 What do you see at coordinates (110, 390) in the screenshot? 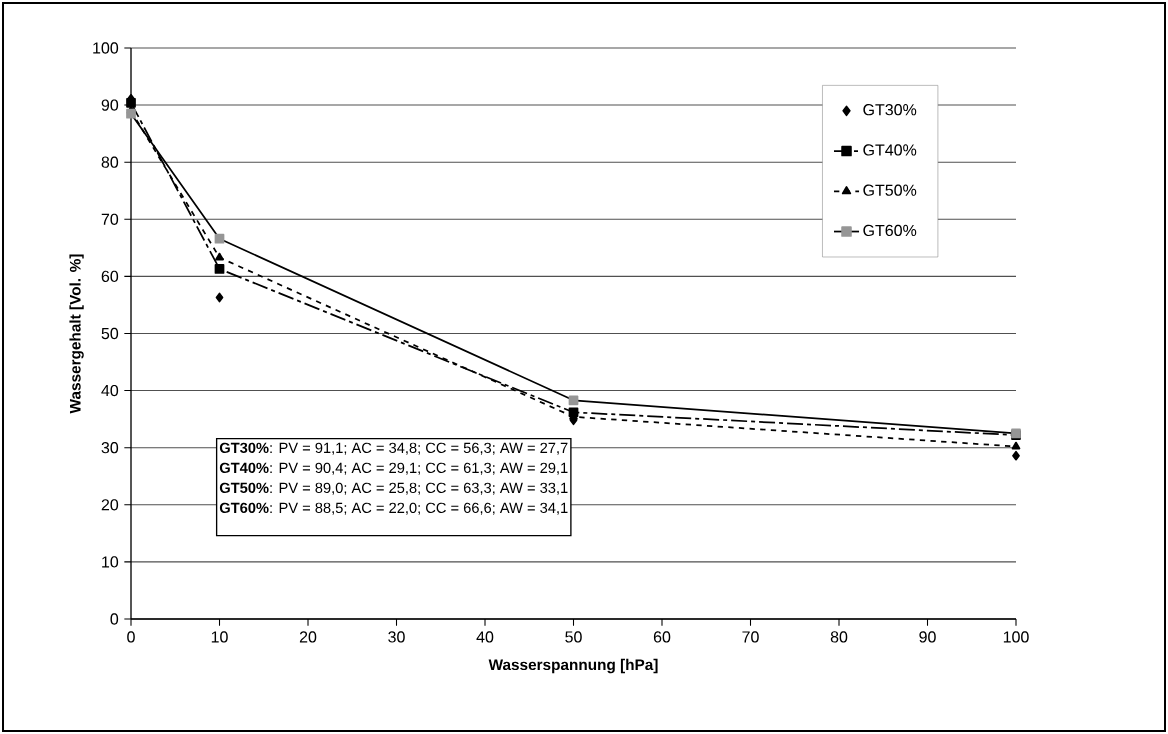
I see `y-tick-label: 40` at bounding box center [110, 390].